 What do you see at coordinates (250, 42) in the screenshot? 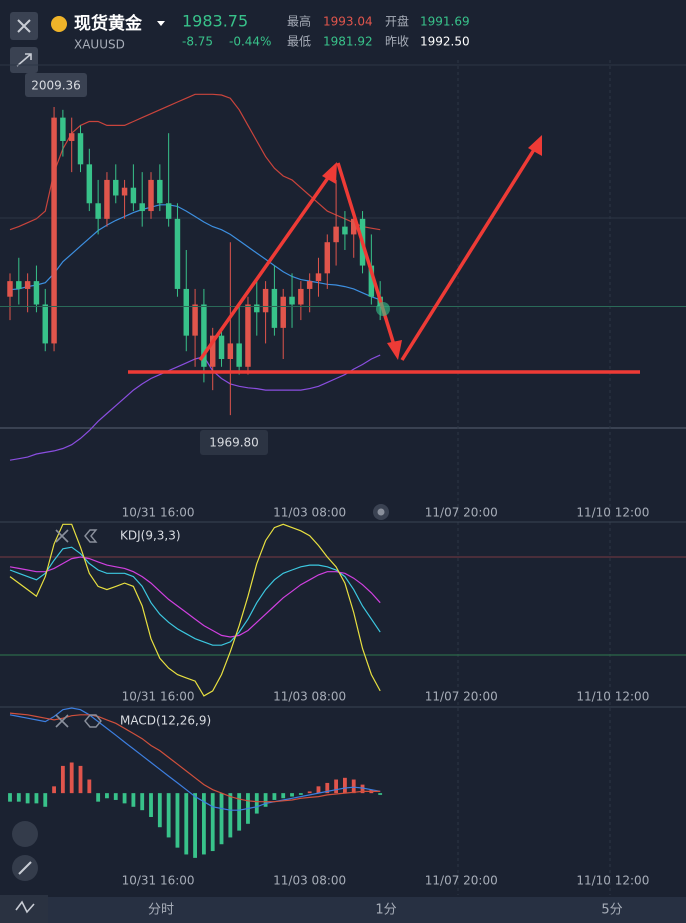
I see `price-change-pct: -0.44%` at bounding box center [250, 42].